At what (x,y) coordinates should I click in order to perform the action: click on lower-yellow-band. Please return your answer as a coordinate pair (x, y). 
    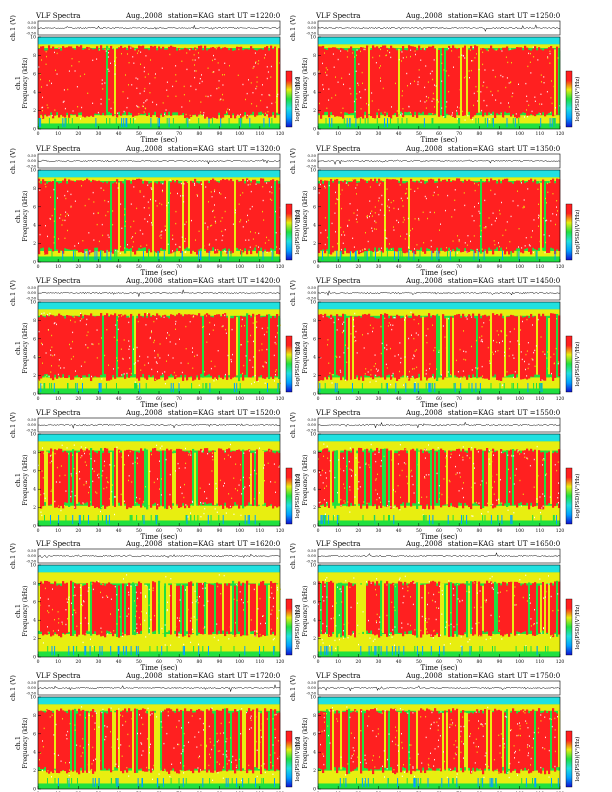
    Looking at the image, I should click on (439, 383).